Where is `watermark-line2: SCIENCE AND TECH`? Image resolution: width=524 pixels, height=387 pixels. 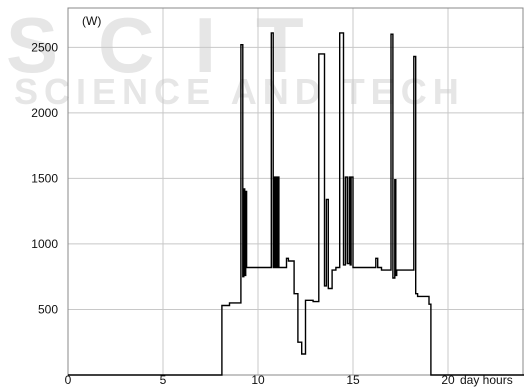
watermark-line2: SCIENCE AND TECH is located at coordinates (239, 91).